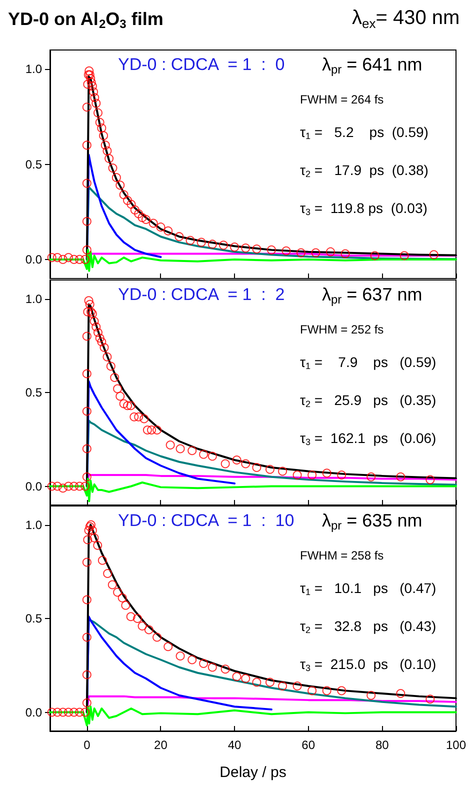 The width and height of the screenshot is (469, 787). What do you see at coordinates (456, 745) in the screenshot?
I see `x-tick-label: 100` at bounding box center [456, 745].